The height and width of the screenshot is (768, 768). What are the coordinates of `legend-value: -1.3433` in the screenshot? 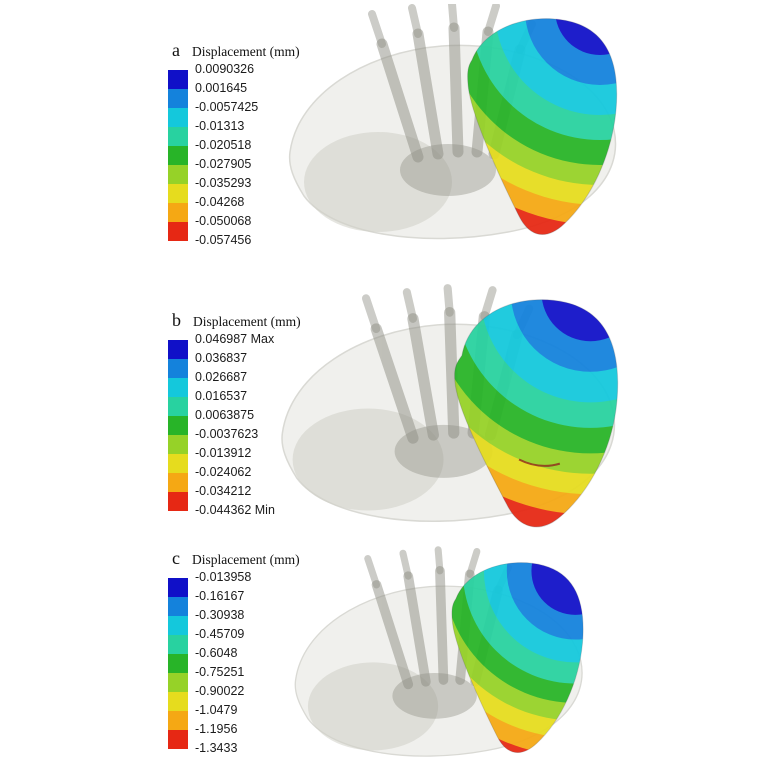 It's located at (216, 748).